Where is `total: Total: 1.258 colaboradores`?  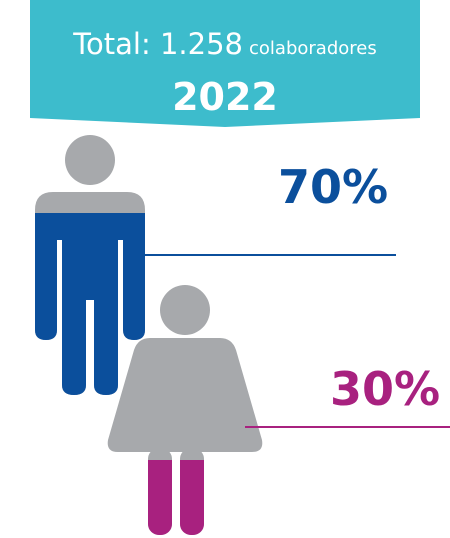
total: Total: 1.258 colaboradores is located at coordinates (224, 44).